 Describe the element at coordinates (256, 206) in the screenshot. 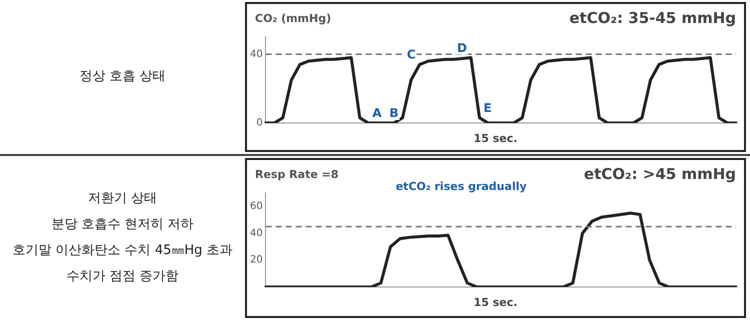

I see `y-tick-label: 60` at that location.